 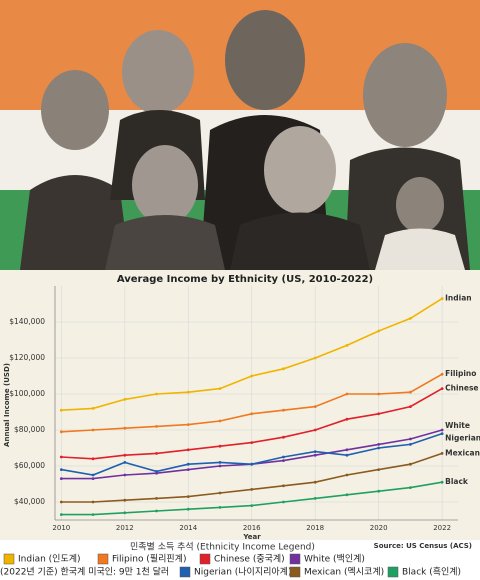 What do you see at coordinates (344, 572) in the screenshot?
I see `legend-label: Mexican (멕시코계)` at bounding box center [344, 572].